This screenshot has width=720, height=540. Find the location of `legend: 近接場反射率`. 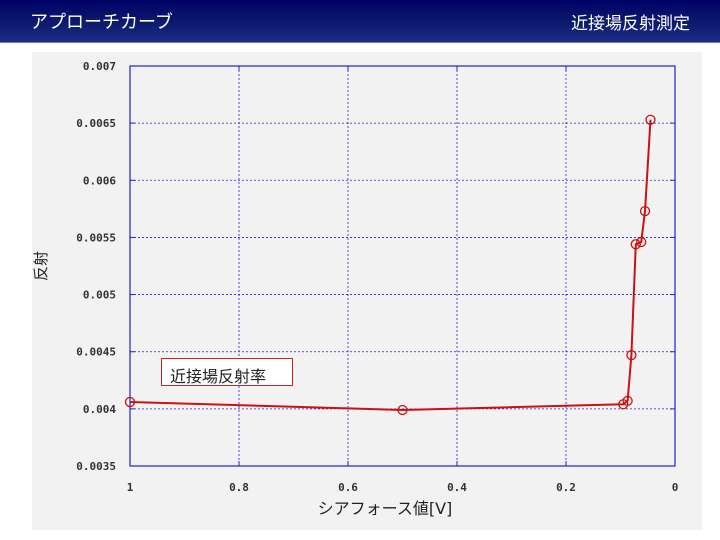

legend: 近接場反射率 is located at coordinates (227, 372).